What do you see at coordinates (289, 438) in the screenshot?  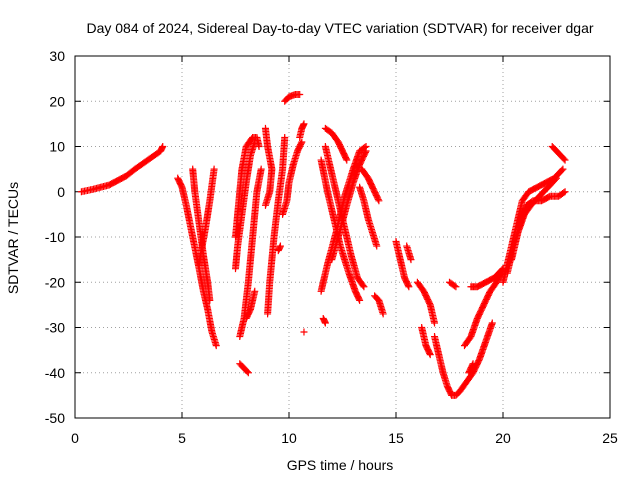 I see `x-tick-label: 10` at bounding box center [289, 438].